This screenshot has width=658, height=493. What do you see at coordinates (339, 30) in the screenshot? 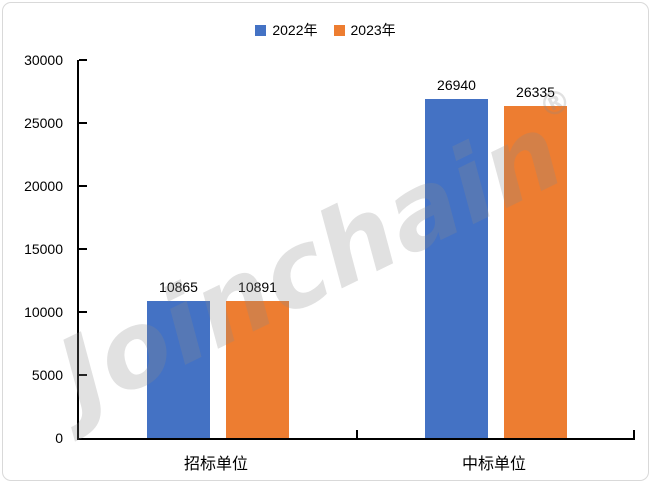
I see `legend-swatch-2023-icon` at bounding box center [339, 30].